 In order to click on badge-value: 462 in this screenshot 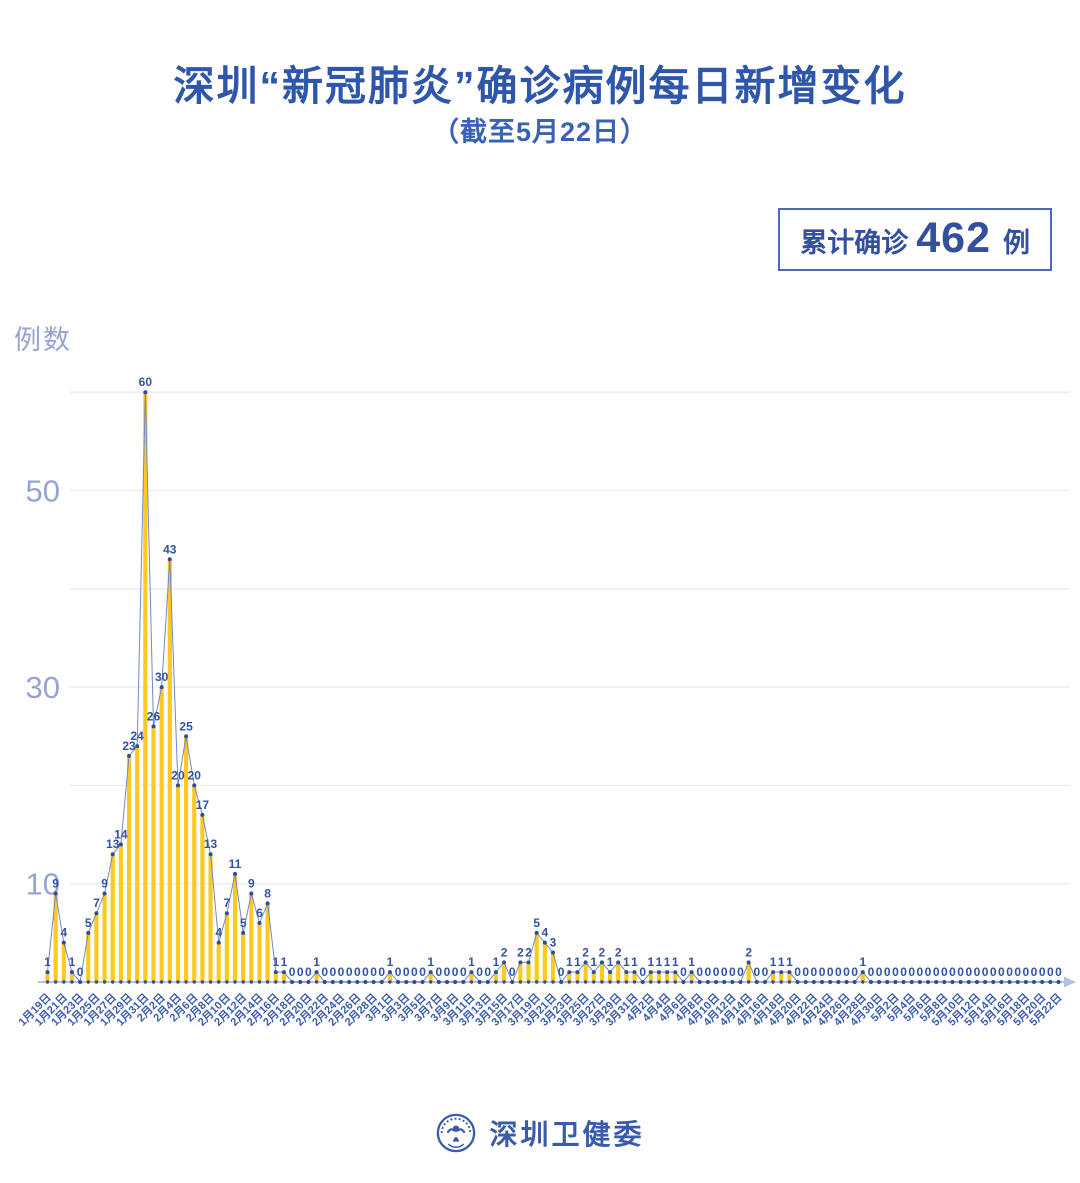, I will do `click(953, 238)`.